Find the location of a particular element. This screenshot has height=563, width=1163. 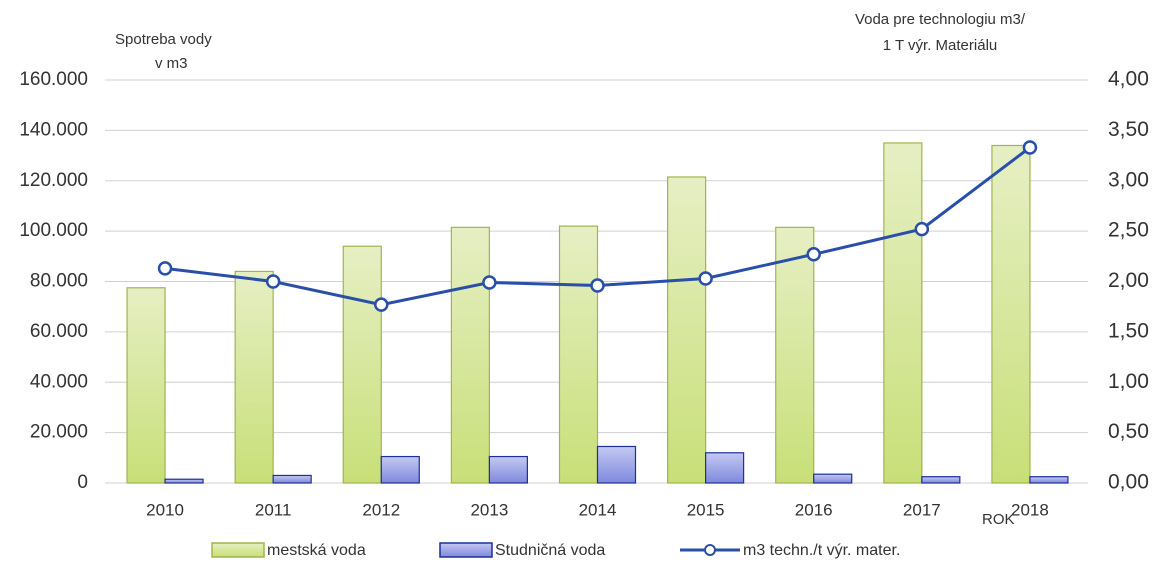

y-tick-label: 100.000 is located at coordinates (53, 230).